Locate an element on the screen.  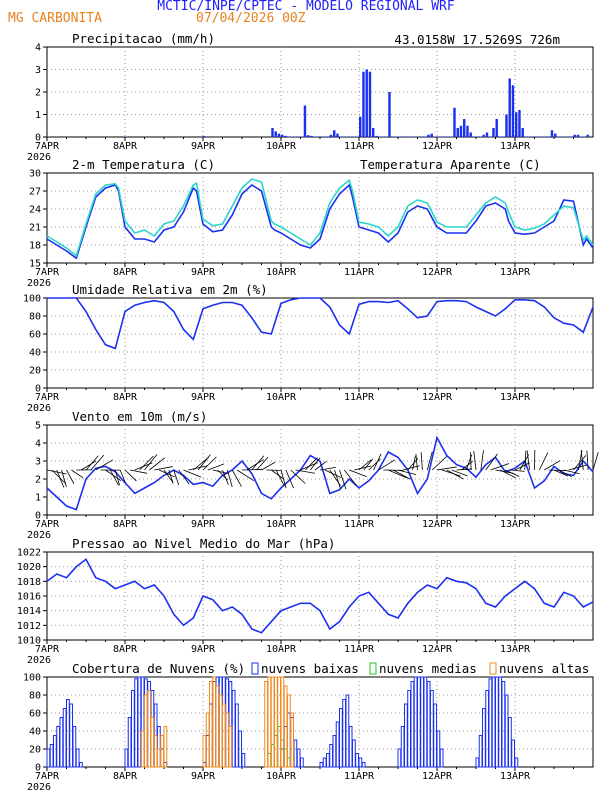
plot-frame is located at coordinates (320, 343).